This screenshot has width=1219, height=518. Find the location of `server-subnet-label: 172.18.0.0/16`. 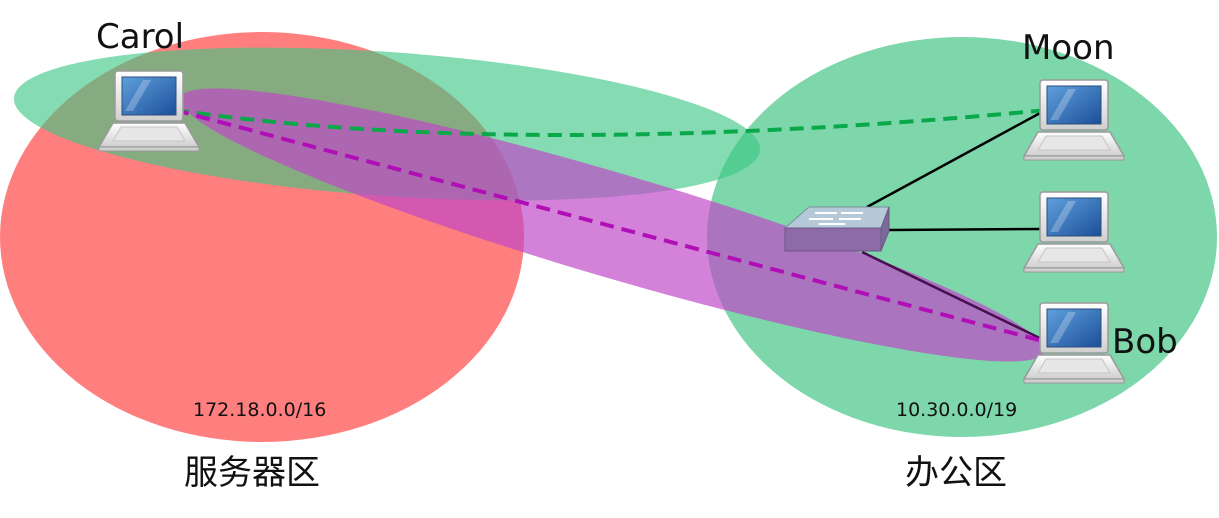

server-subnet-label: 172.18.0.0/16 is located at coordinates (259, 410).